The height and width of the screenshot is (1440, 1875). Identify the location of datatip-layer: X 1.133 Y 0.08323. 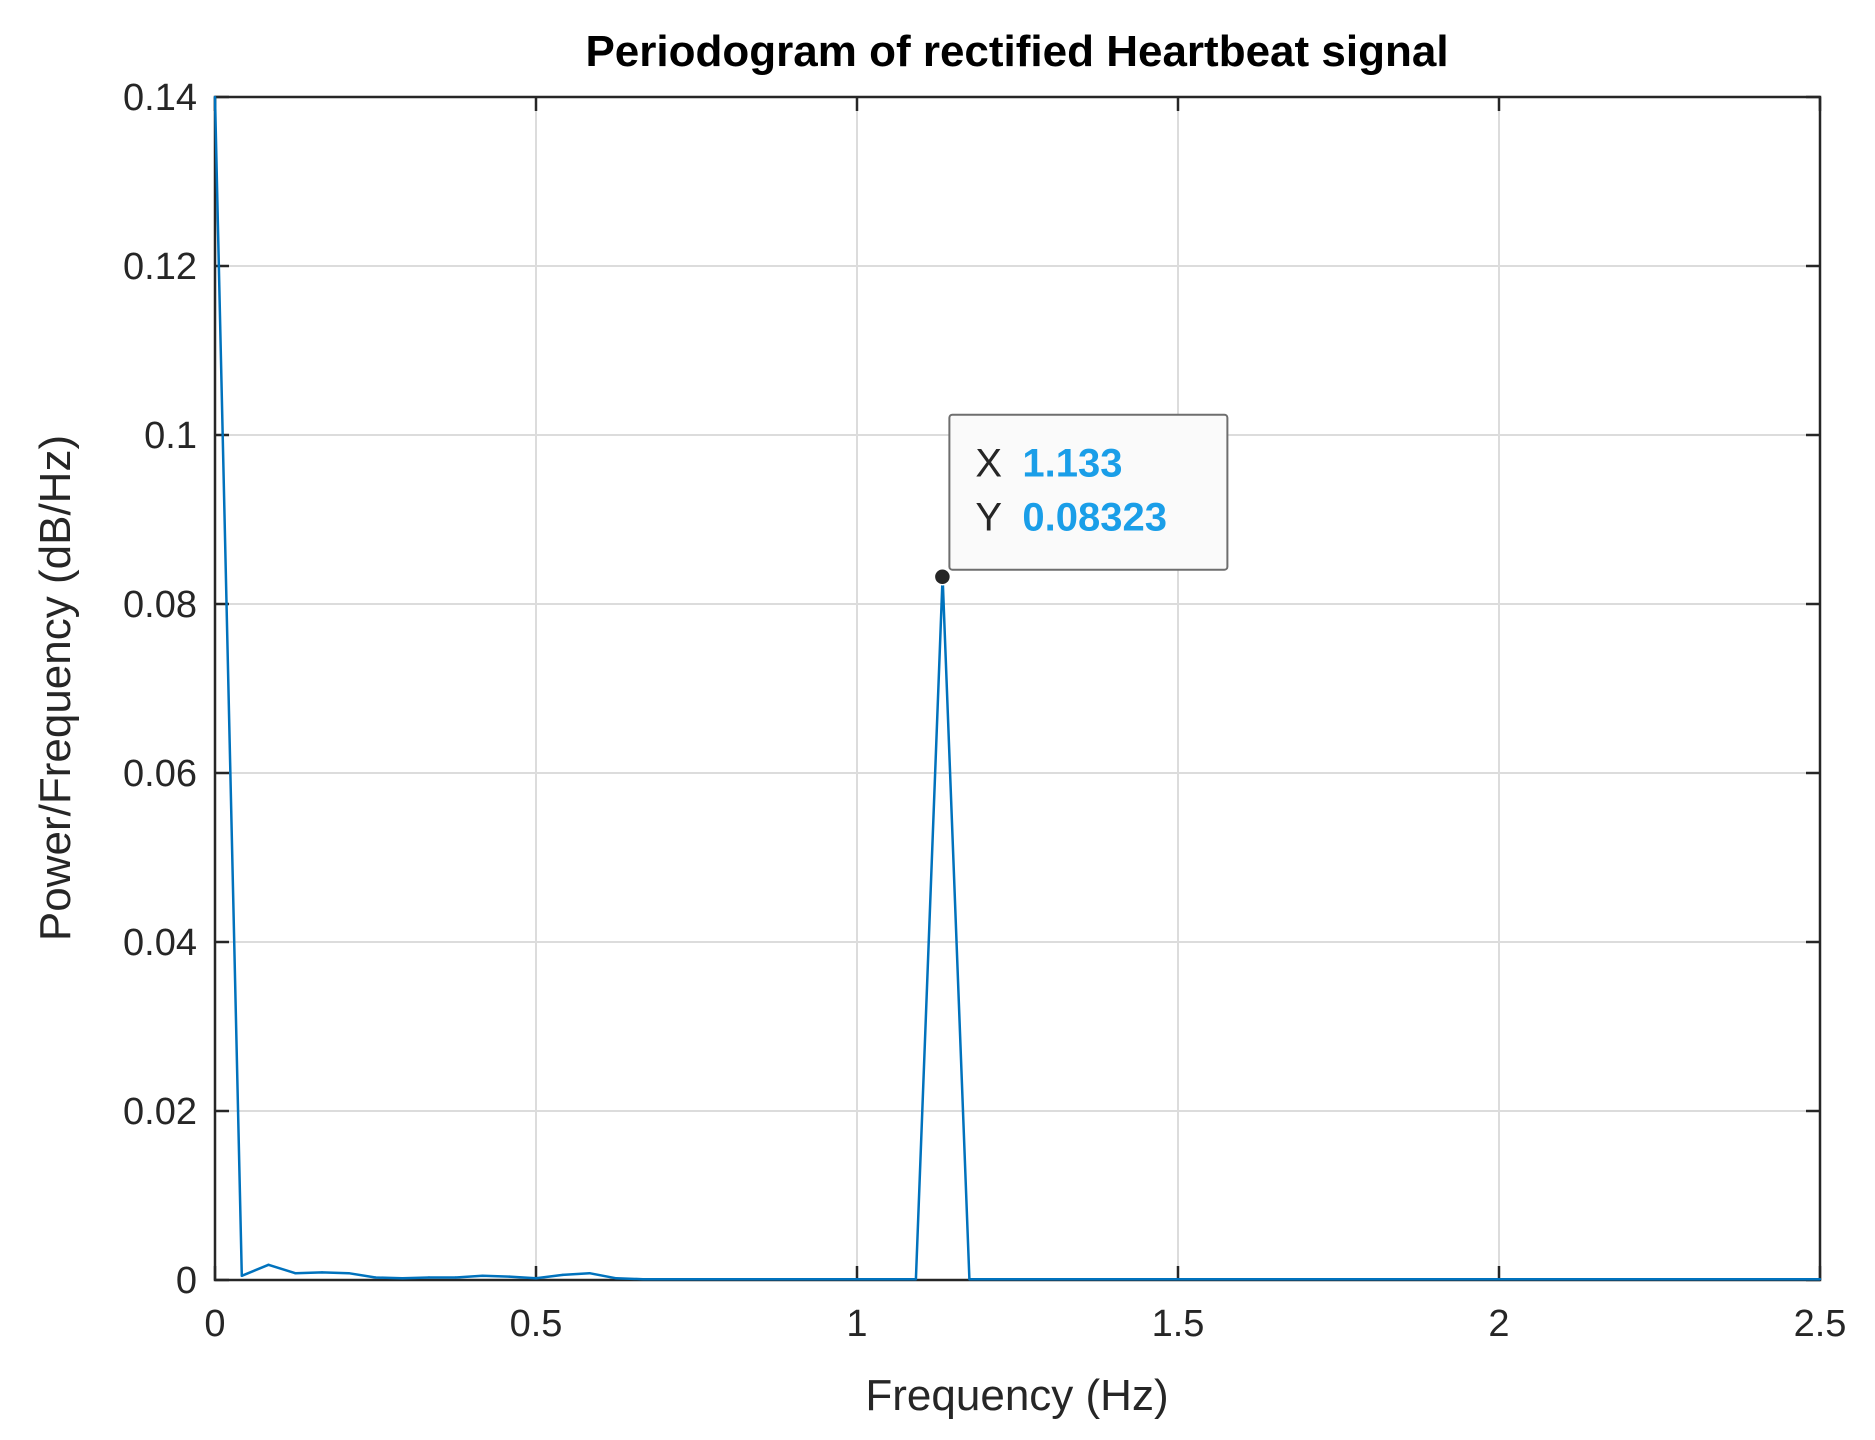
(1081, 499).